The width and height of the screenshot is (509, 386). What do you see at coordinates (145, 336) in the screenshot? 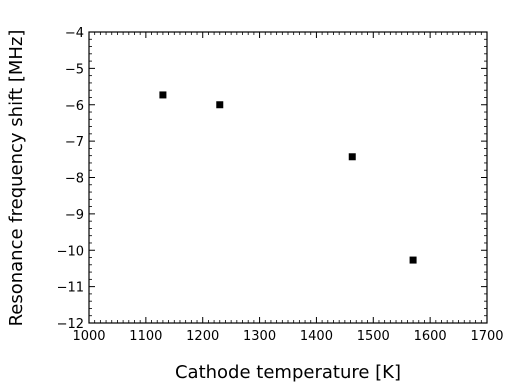
I see `x-tick-label: 1100` at bounding box center [145, 336].